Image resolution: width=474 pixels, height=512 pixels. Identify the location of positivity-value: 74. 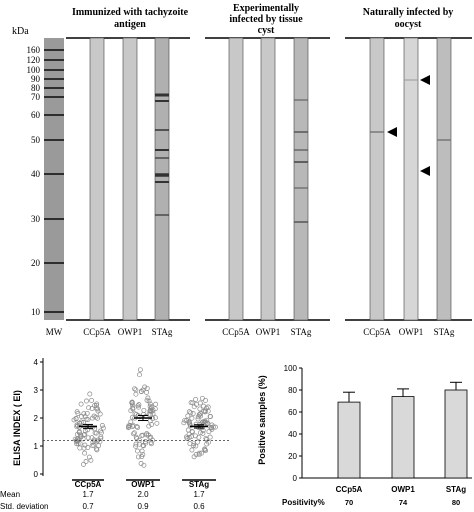
(403, 502).